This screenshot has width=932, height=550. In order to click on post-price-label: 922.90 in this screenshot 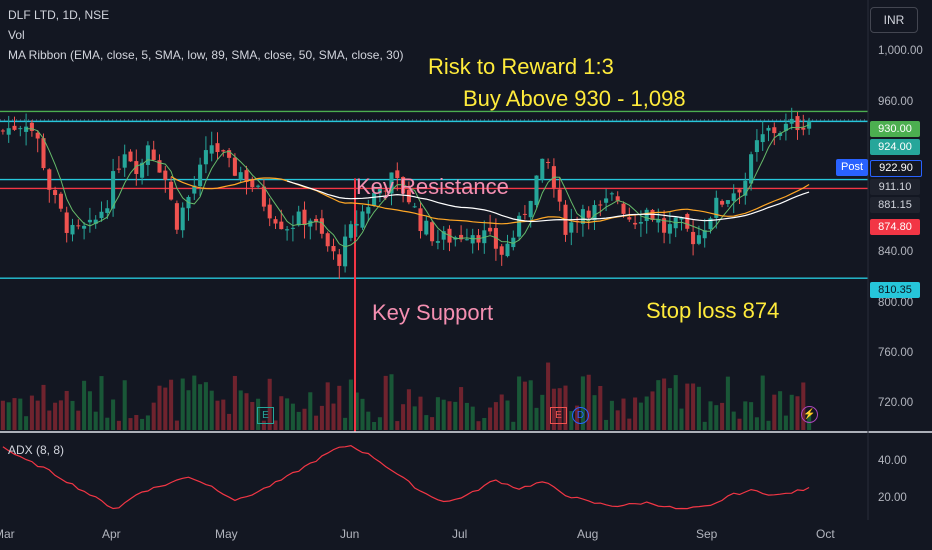, I will do `click(896, 168)`.